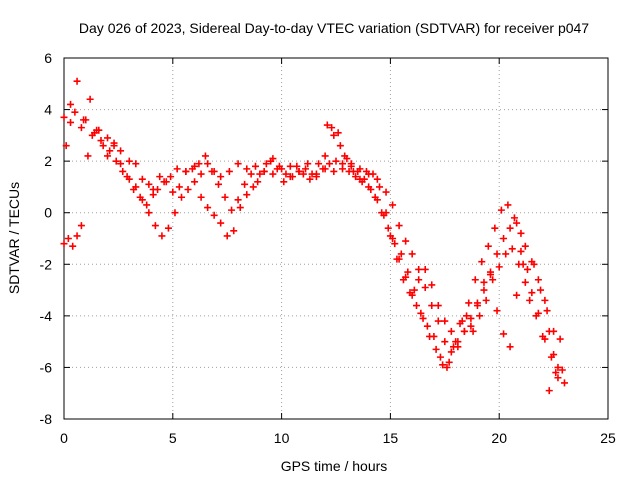 This screenshot has height=480, width=640. Describe the element at coordinates (46, 238) in the screenshot. I see `y-tick-labels: -8 -6 -4 -2 0 2 4 6` at that location.